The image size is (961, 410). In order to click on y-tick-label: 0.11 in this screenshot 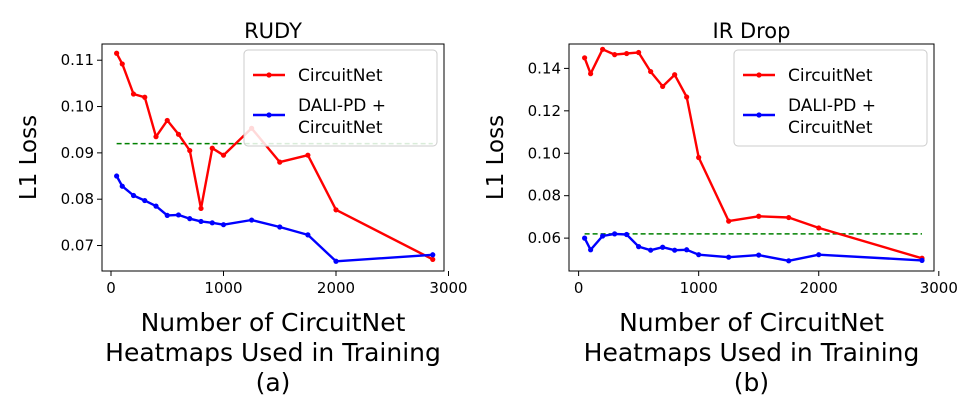, I will do `click(77, 60)`.